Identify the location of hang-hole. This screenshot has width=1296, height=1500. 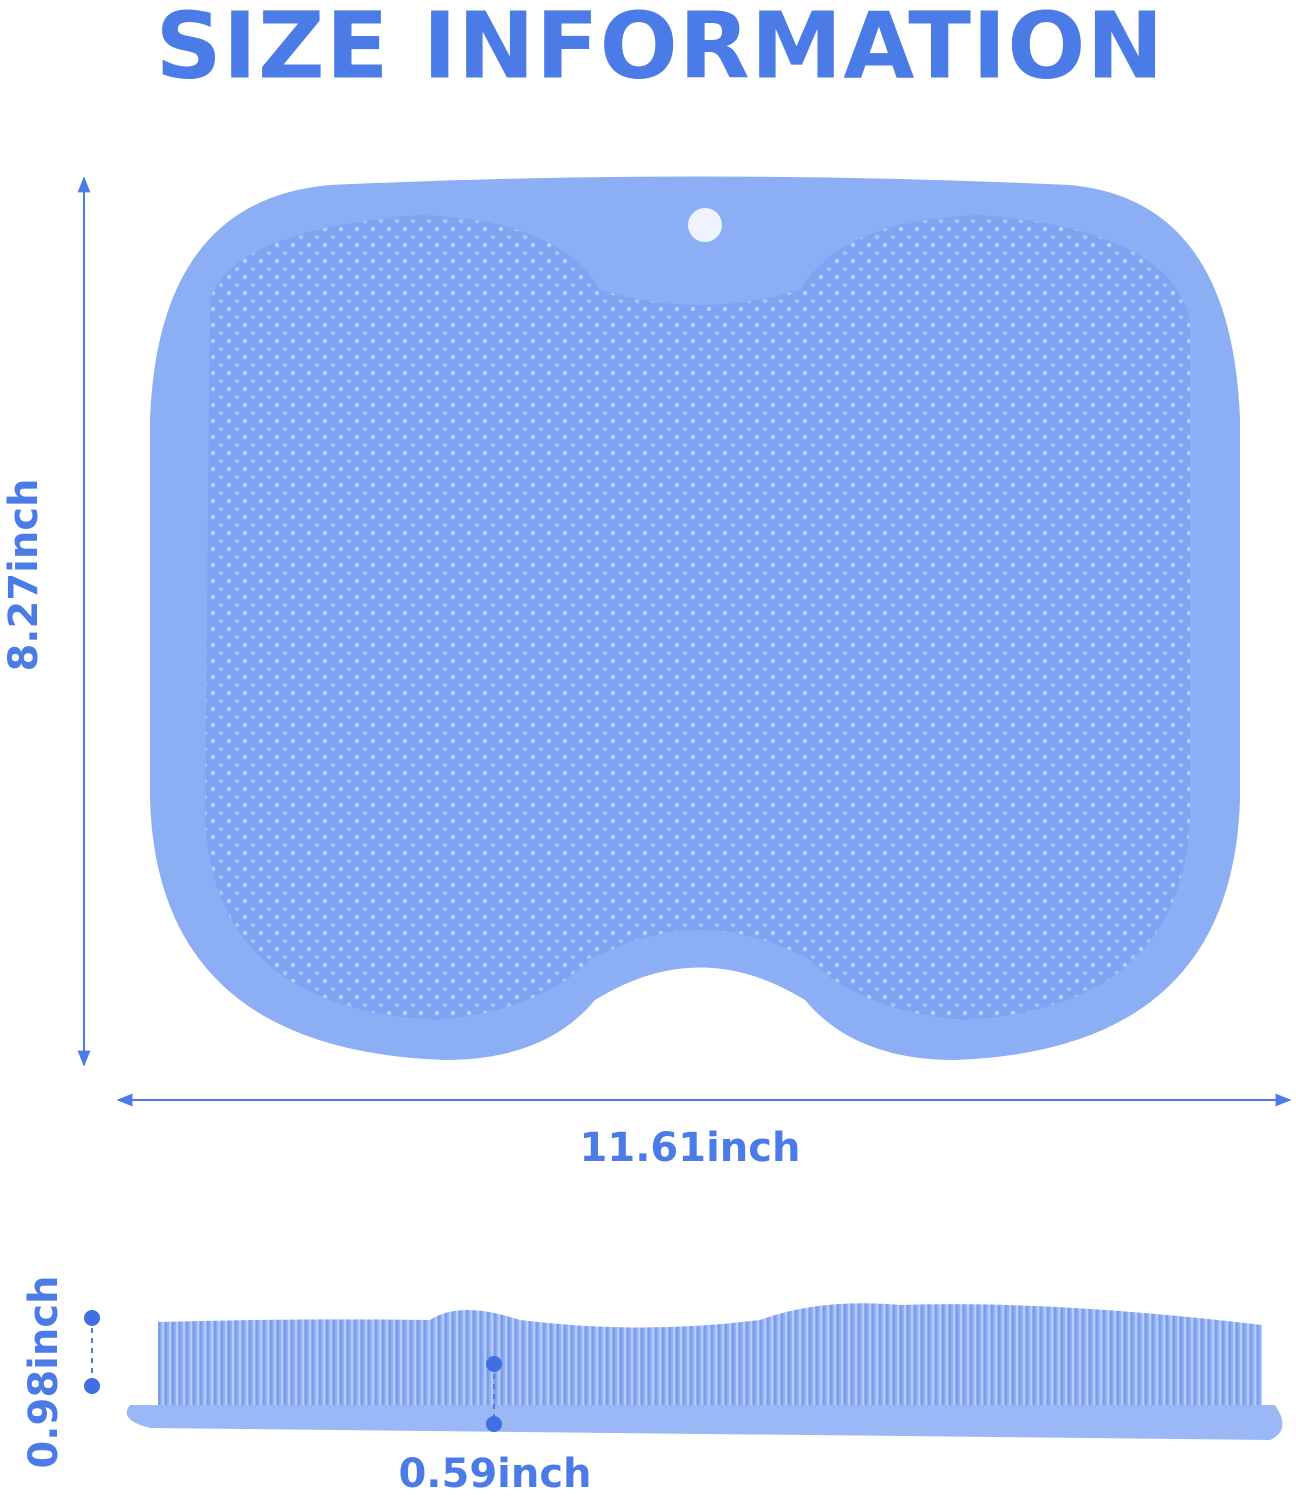
(705, 225).